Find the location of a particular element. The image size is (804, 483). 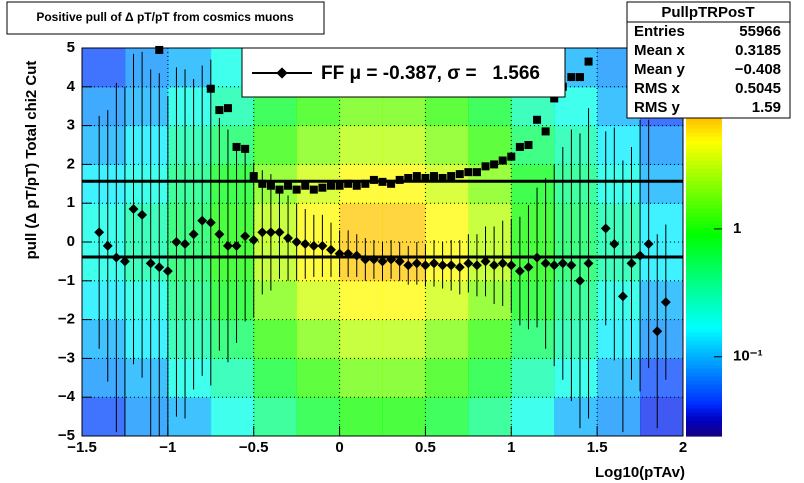

y-tick-label: 2 is located at coordinates (71, 163).